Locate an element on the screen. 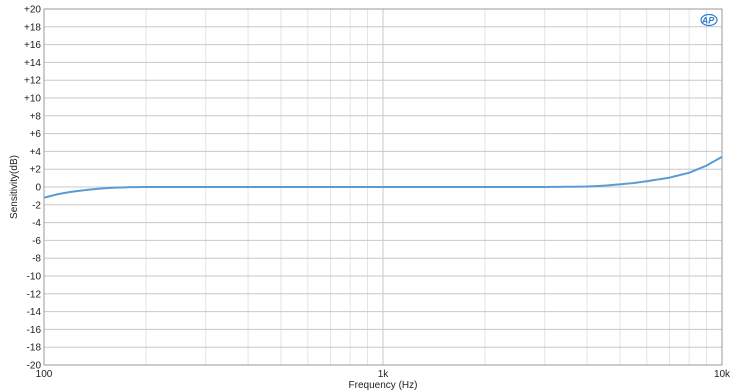 This screenshot has width=744, height=392. logo-text: AP is located at coordinates (708, 21).